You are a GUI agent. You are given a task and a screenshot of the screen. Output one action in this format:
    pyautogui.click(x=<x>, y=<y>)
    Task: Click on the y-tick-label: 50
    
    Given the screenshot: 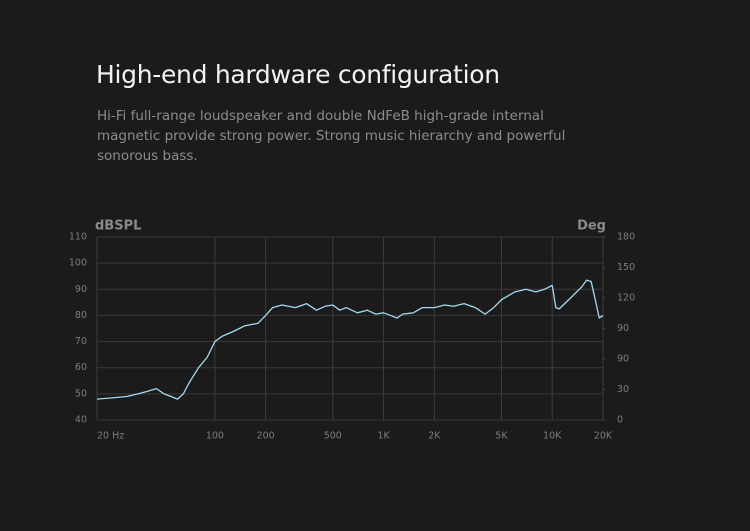 What is the action you would take?
    pyautogui.click(x=81, y=393)
    